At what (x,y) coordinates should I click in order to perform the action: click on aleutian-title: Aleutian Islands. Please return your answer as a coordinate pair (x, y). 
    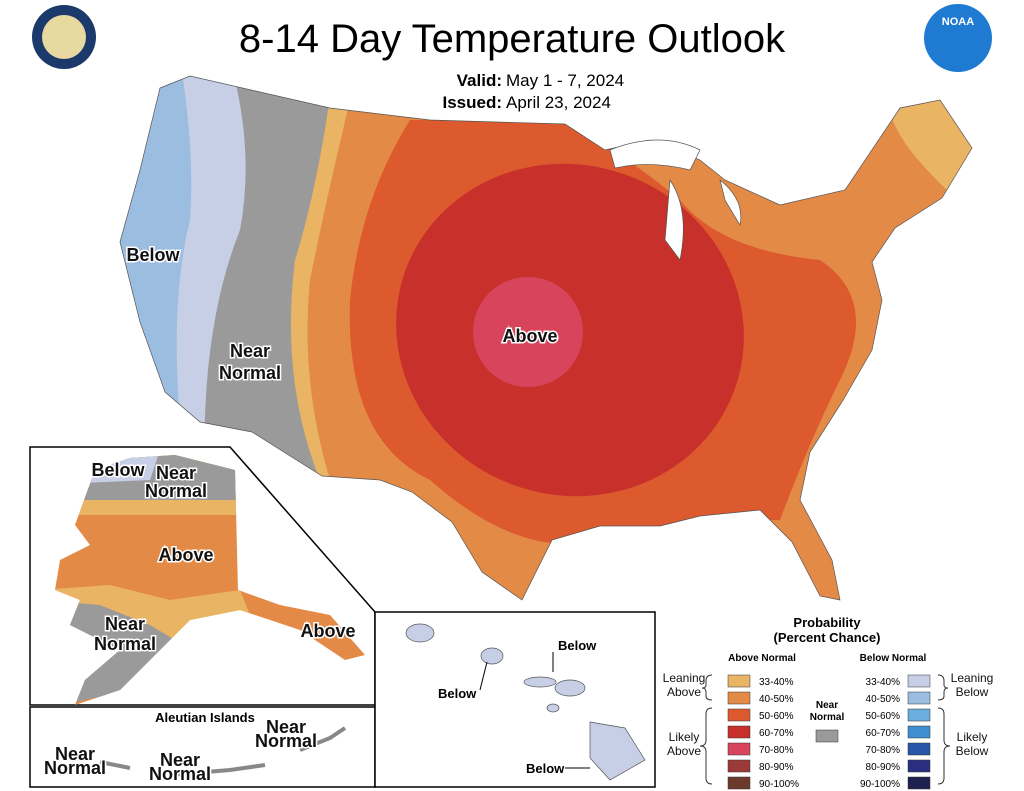
    Looking at the image, I should click on (205, 717).